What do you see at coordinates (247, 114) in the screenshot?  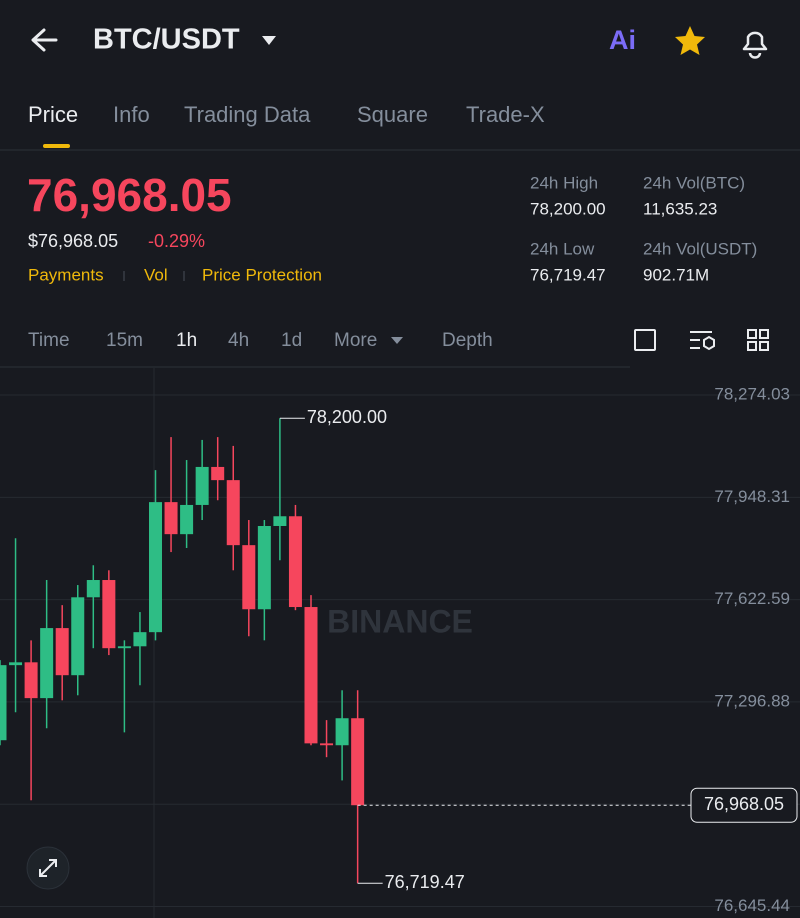 I see `tab: Trading Data` at bounding box center [247, 114].